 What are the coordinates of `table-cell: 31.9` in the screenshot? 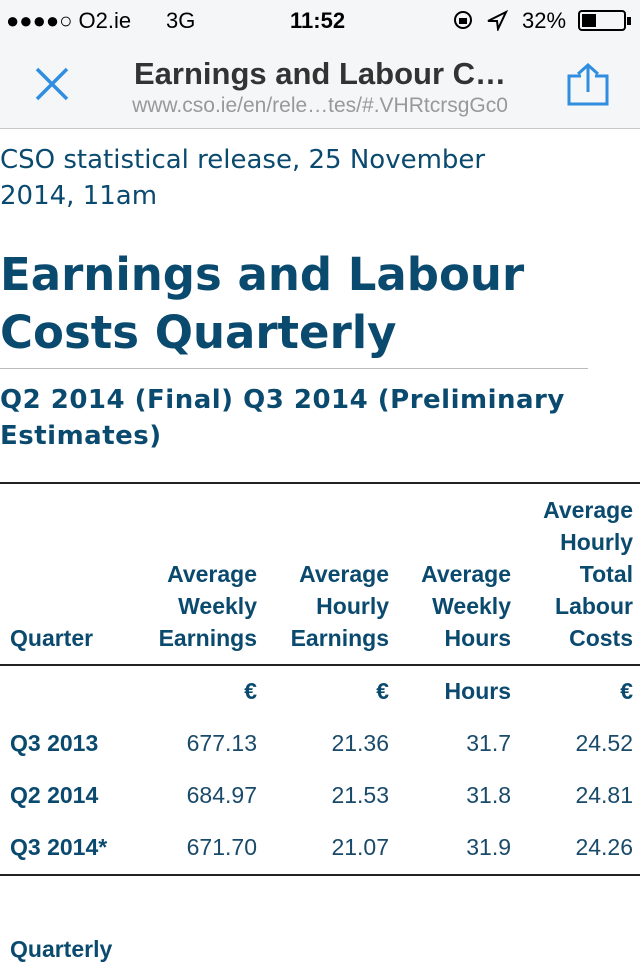 It's located at (488, 847).